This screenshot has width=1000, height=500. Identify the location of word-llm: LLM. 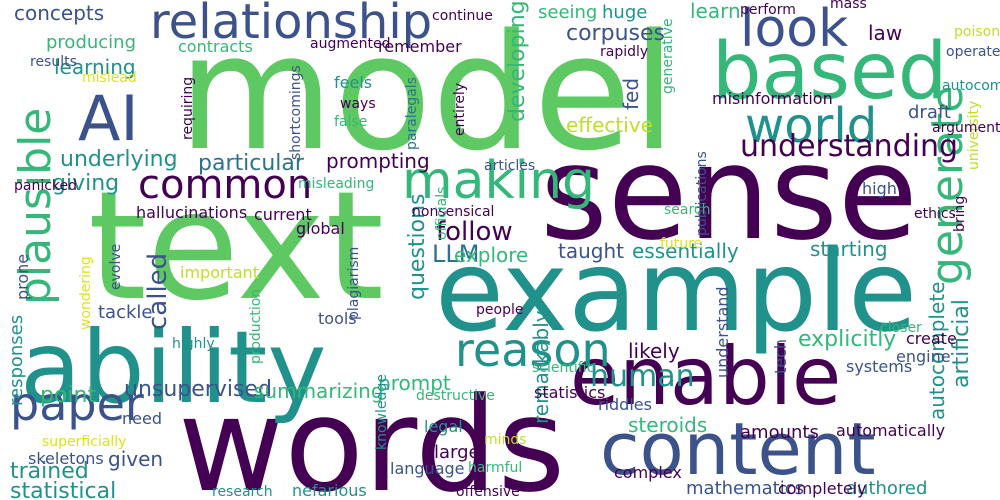
(455, 254).